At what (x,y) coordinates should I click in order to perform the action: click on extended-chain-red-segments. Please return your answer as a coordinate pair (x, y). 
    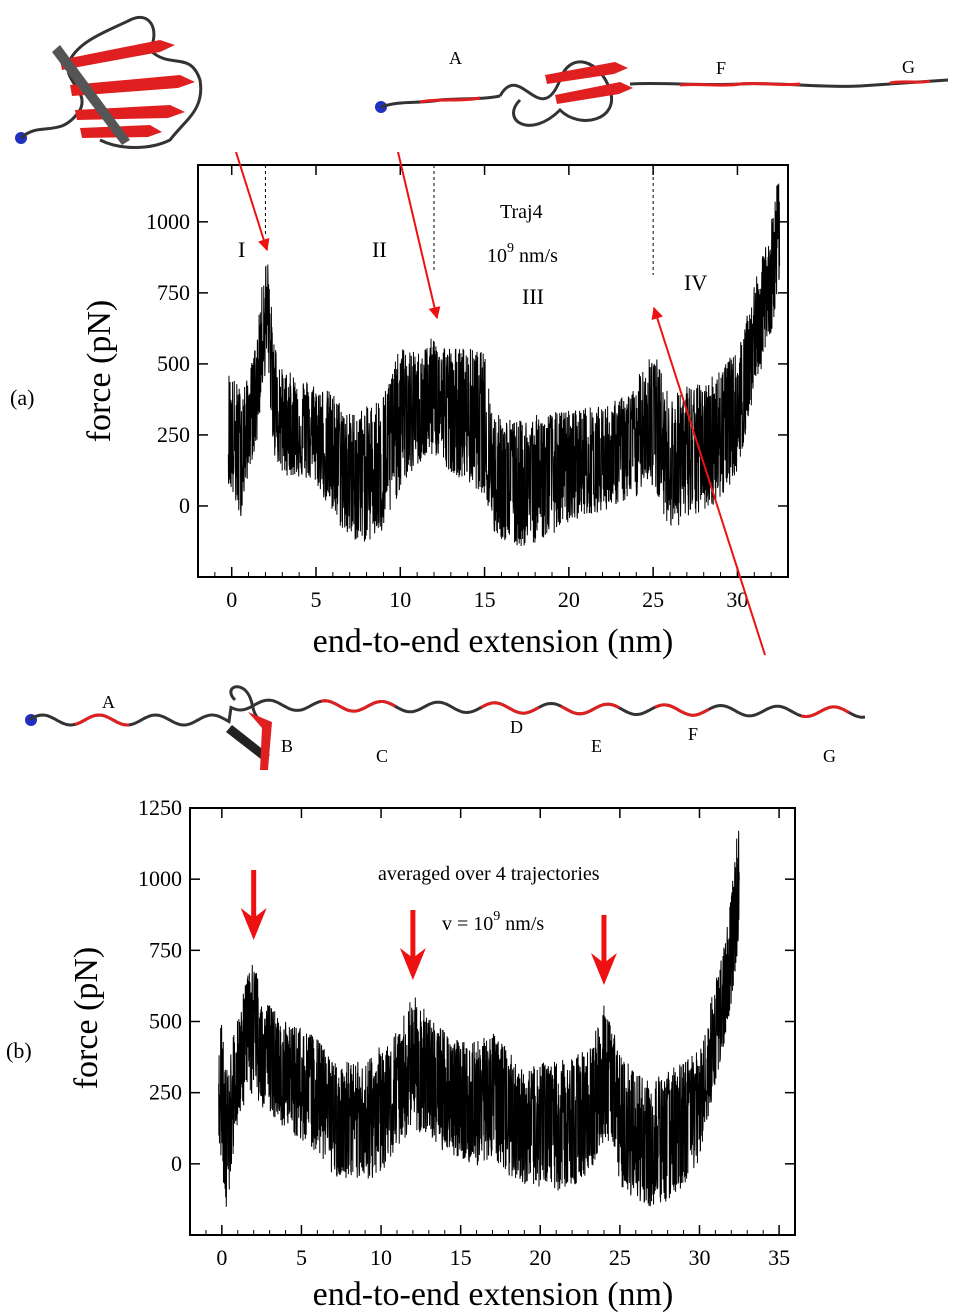
    Looking at the image, I should click on (462, 713).